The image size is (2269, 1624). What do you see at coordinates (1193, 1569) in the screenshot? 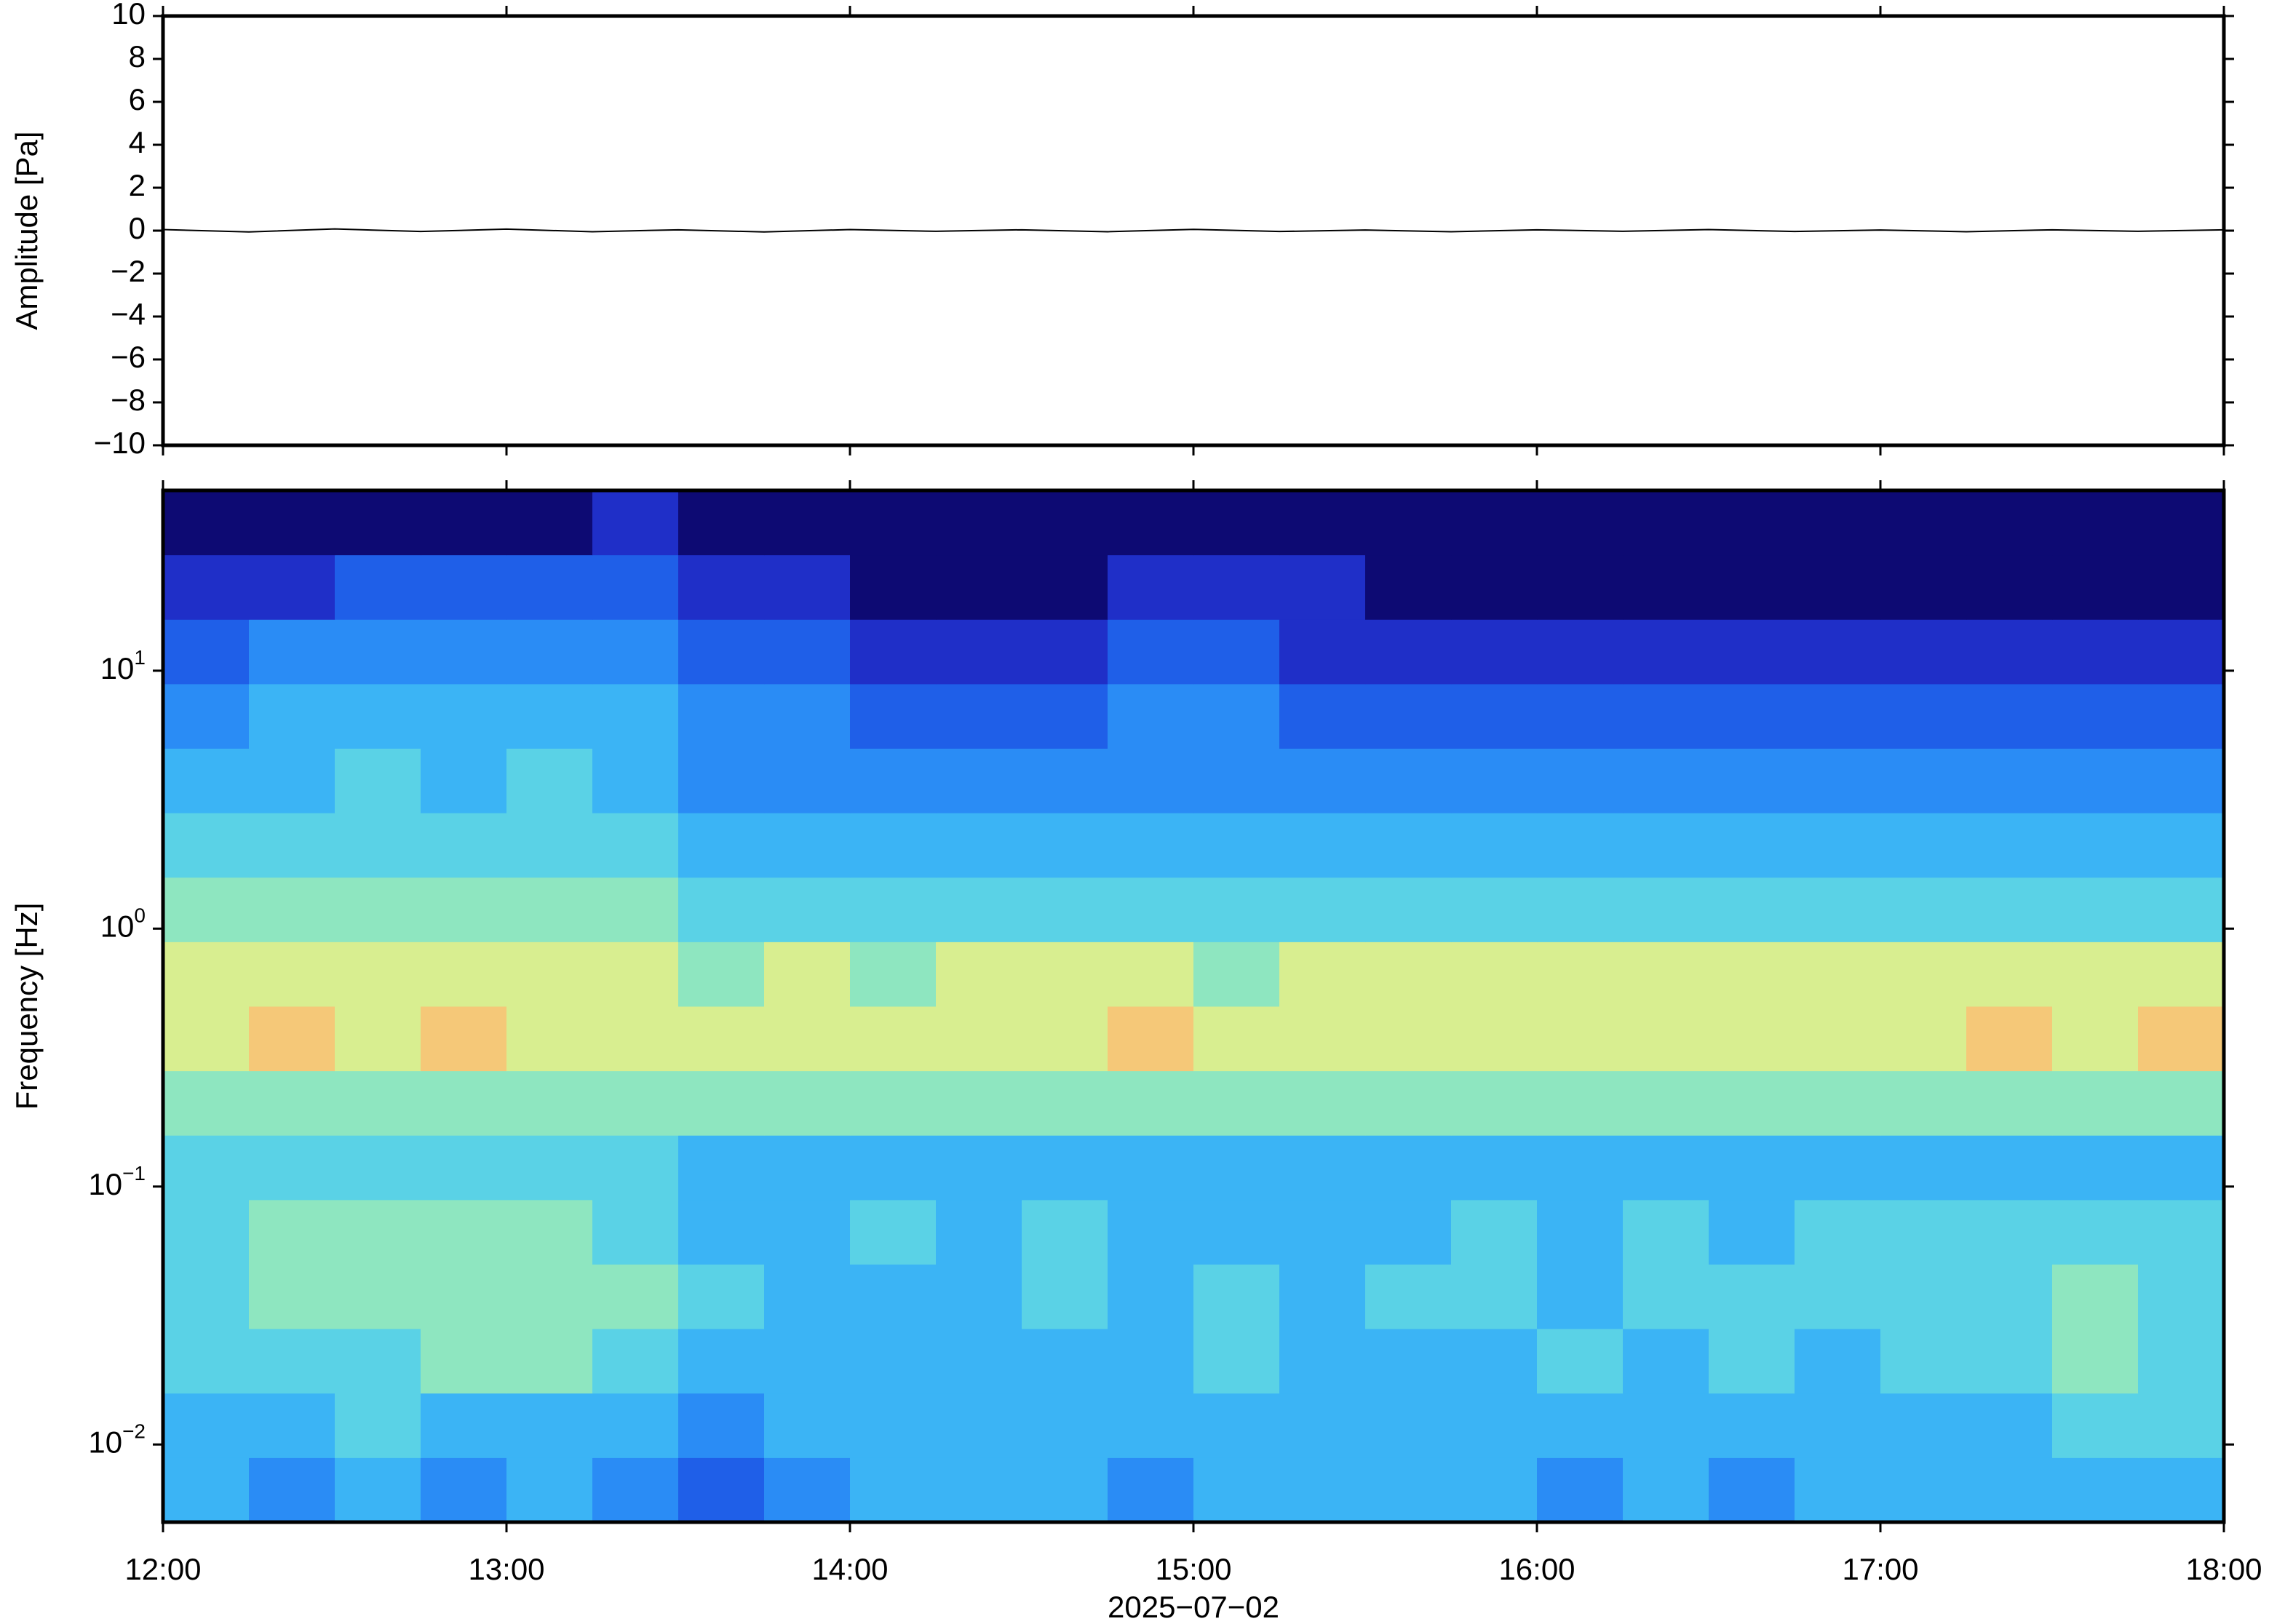
I see `x-tick-label: 15:00` at bounding box center [1193, 1569].